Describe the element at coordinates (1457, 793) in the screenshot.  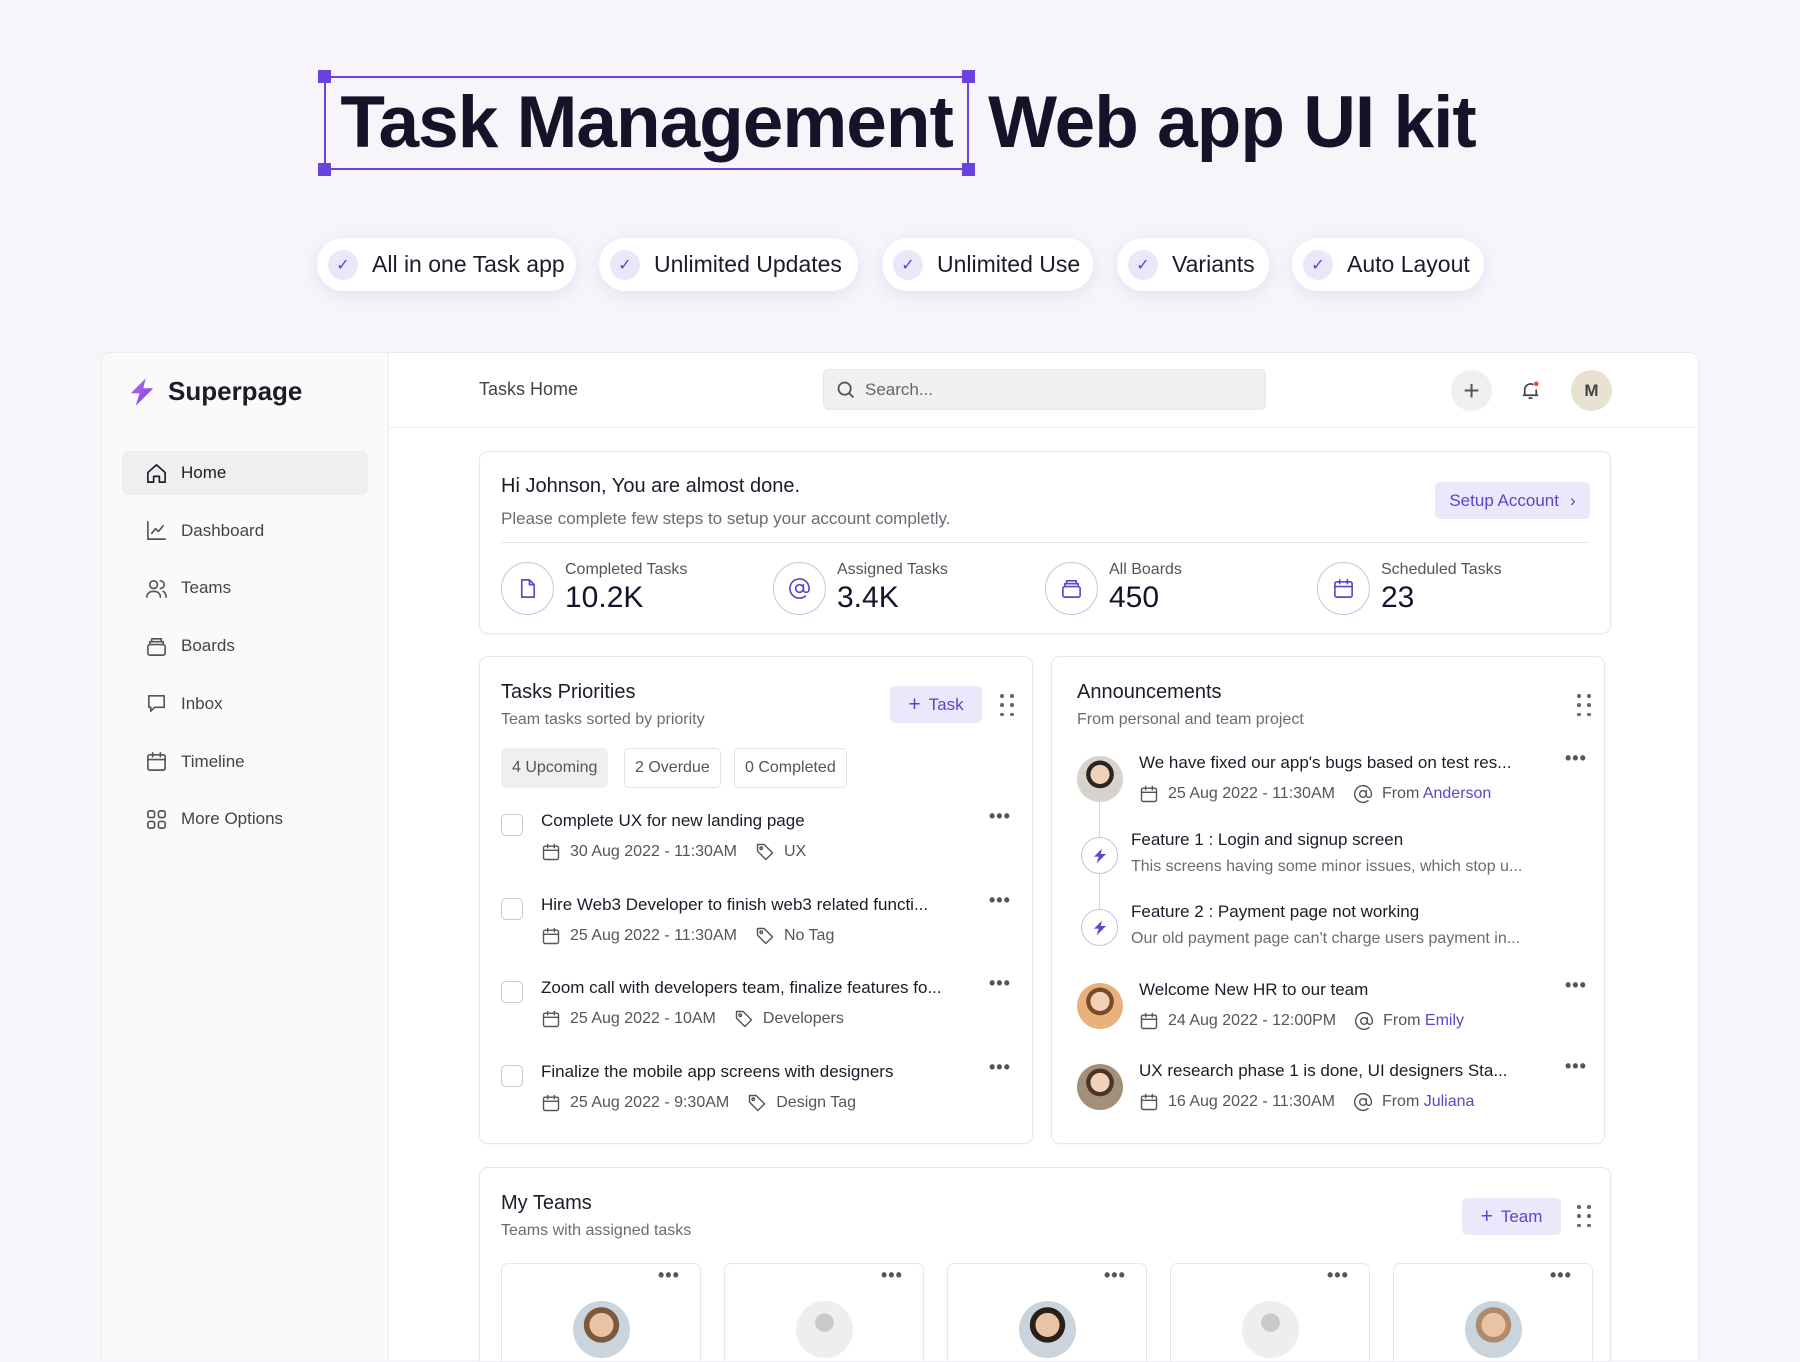
I see `author-name: Anderson` at that location.